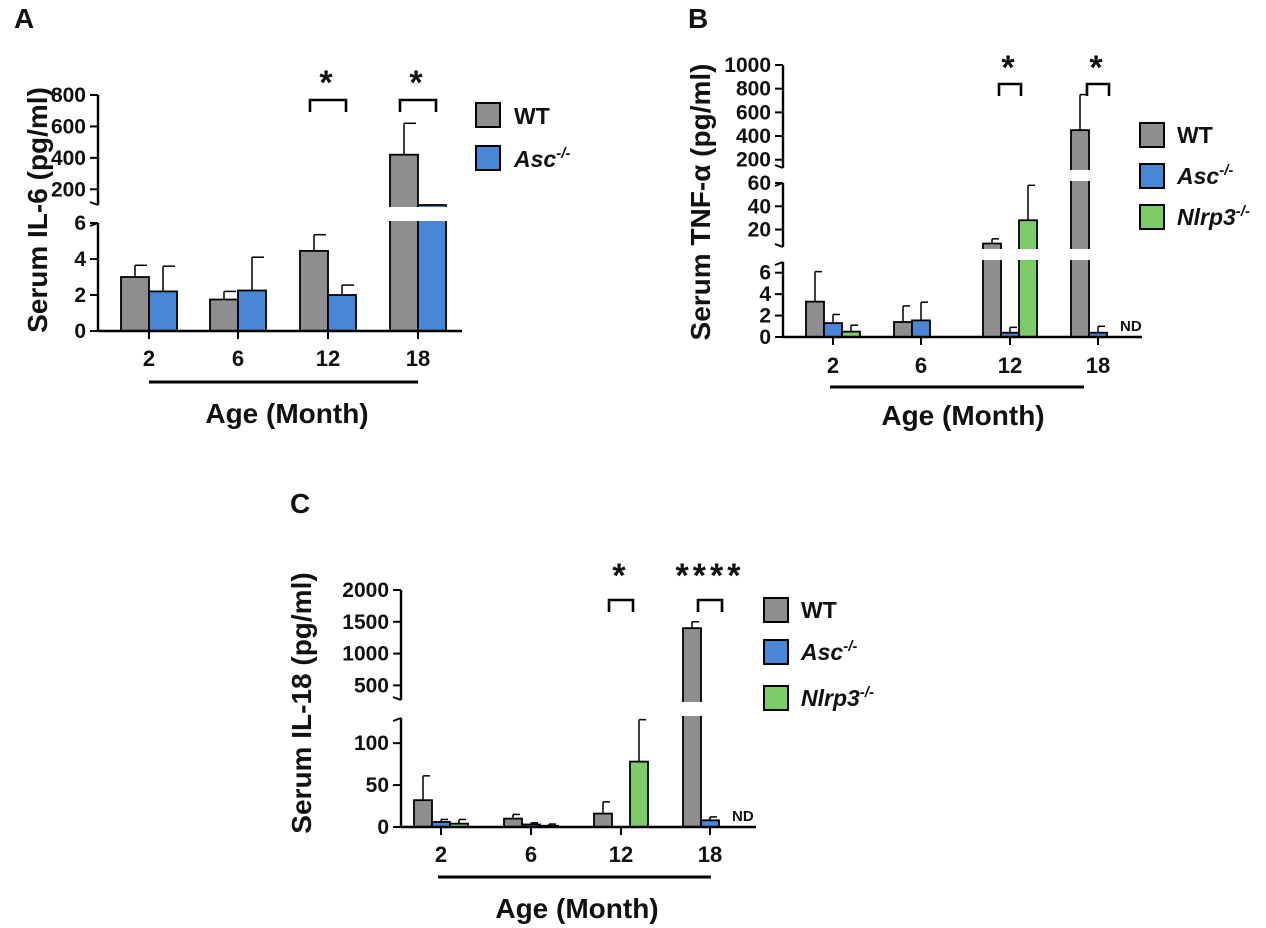 The height and width of the screenshot is (928, 1266). What do you see at coordinates (776, 698) in the screenshot?
I see `panel-c-legend-nlrp3-swatch` at bounding box center [776, 698].